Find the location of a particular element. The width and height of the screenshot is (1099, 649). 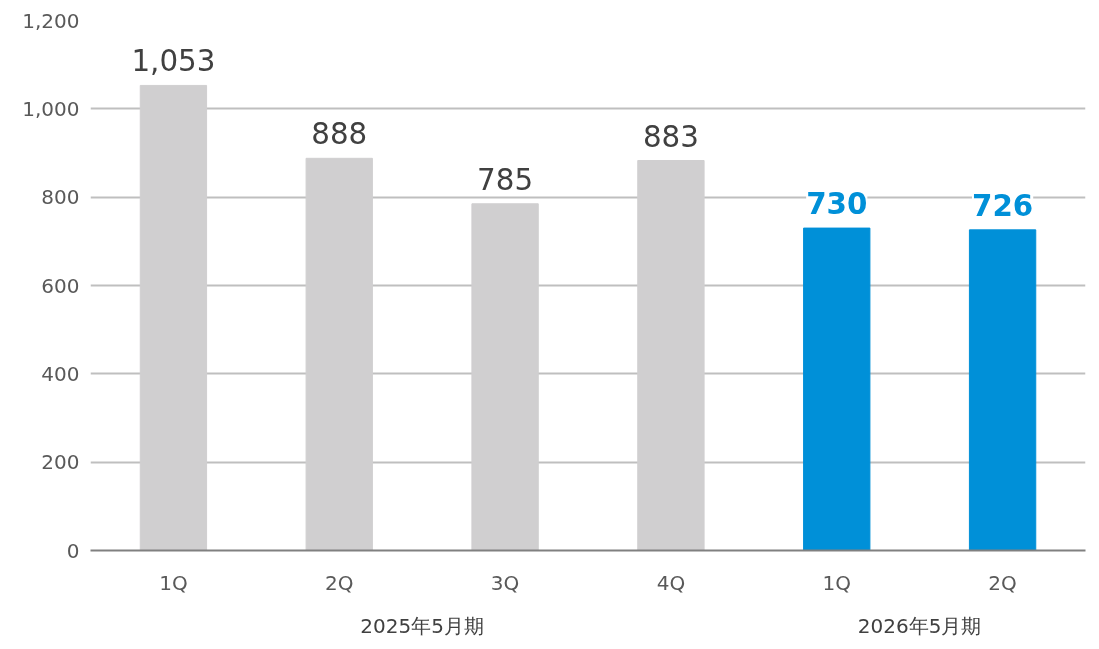

text: 2026年5月期 is located at coordinates (919, 625).